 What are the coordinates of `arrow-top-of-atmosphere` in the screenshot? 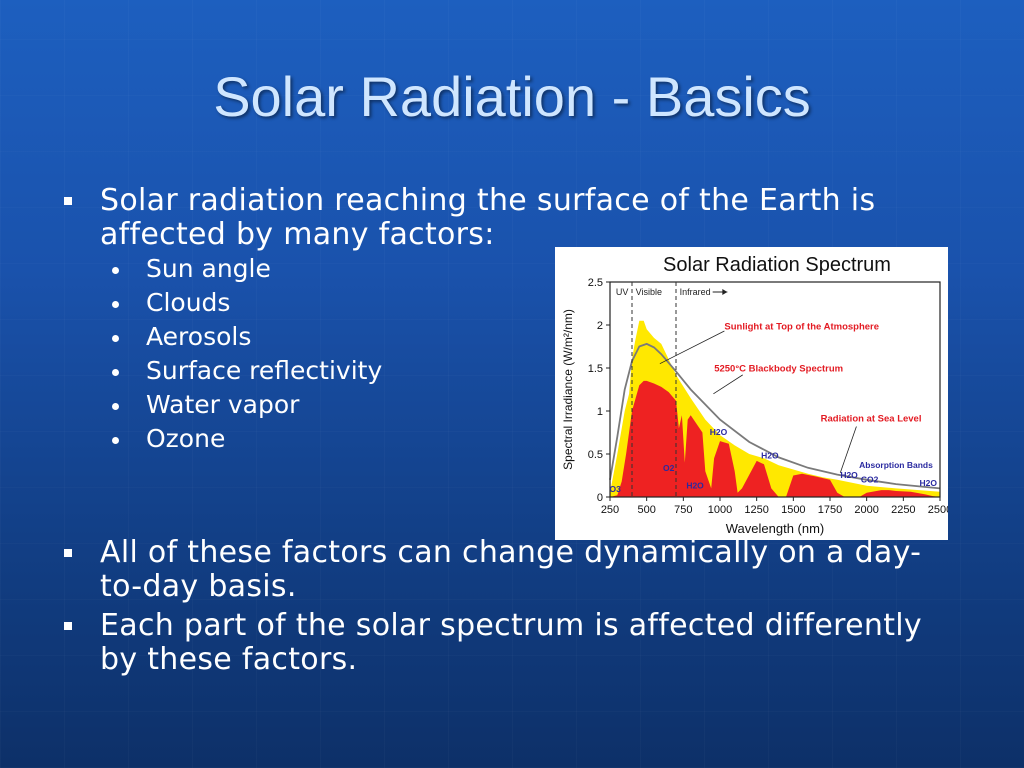 It's located at (692, 347).